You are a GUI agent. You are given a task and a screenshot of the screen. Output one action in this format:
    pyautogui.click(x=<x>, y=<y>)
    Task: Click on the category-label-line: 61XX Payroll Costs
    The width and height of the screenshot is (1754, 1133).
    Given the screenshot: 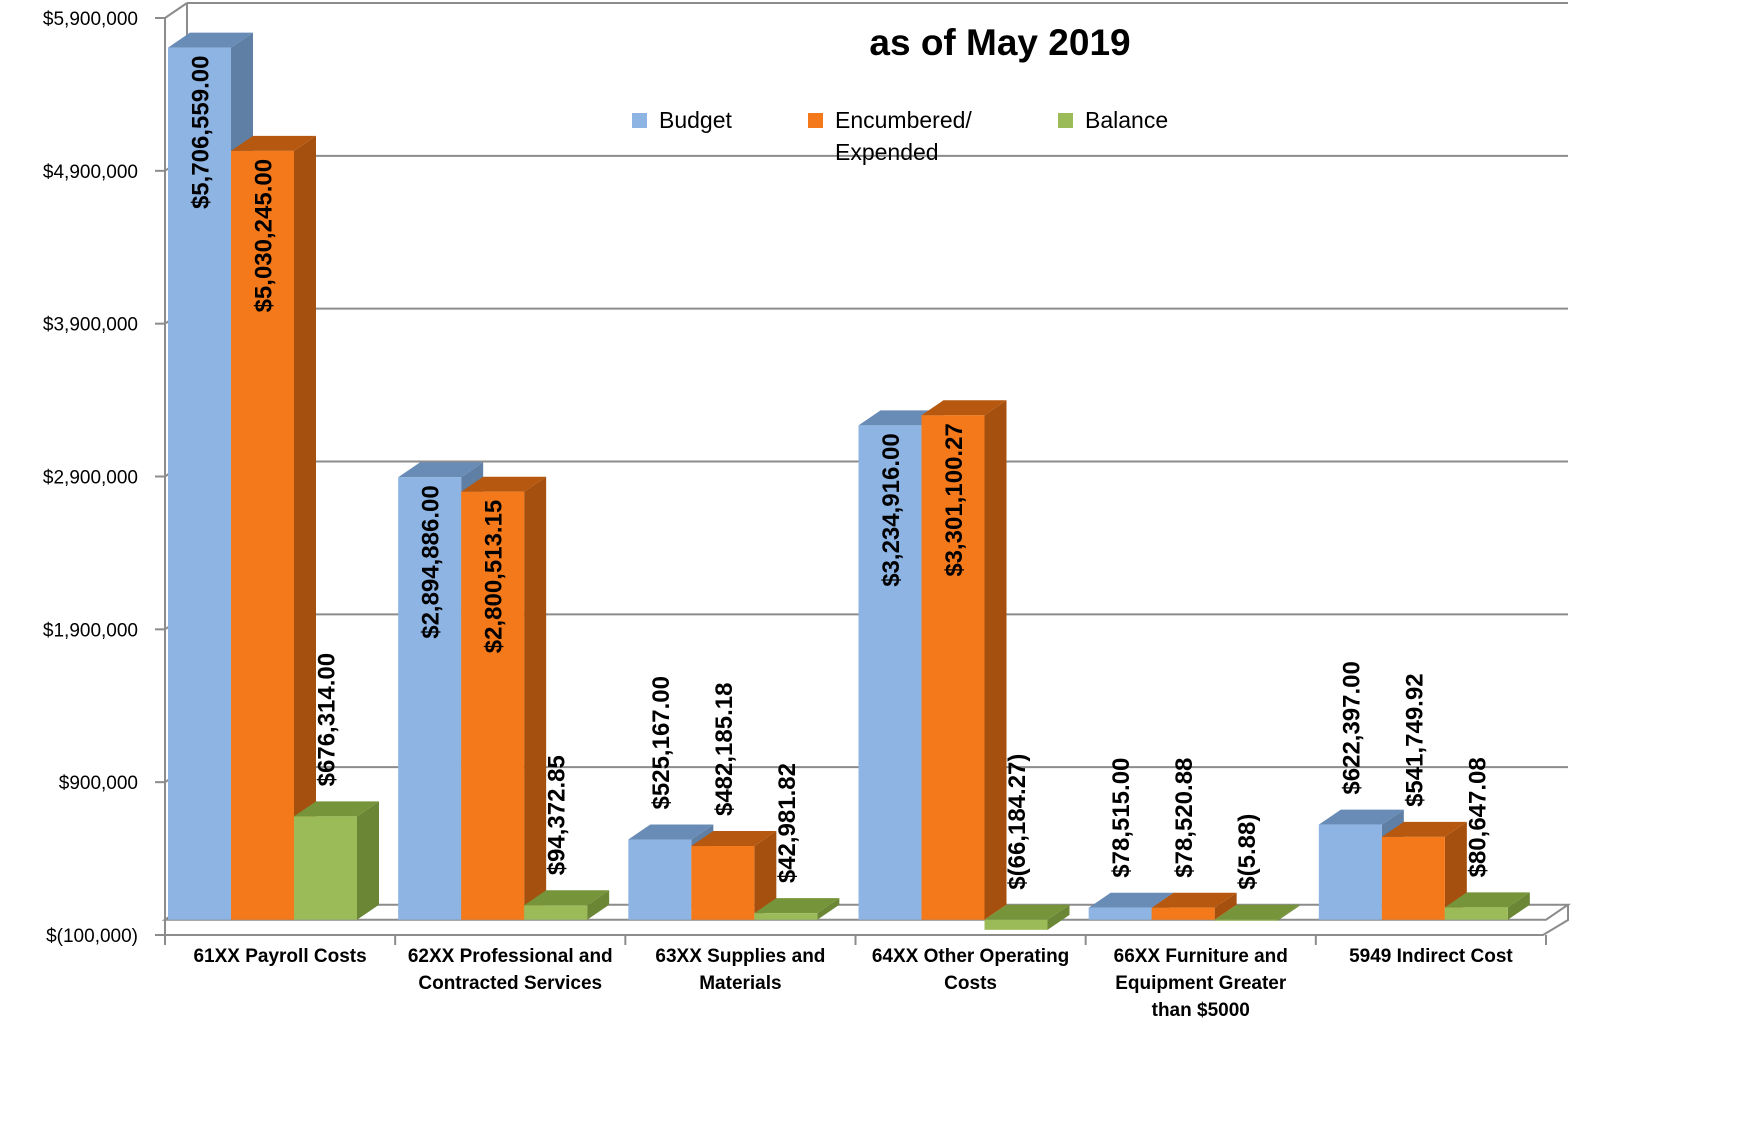 What is the action you would take?
    pyautogui.click(x=279, y=956)
    